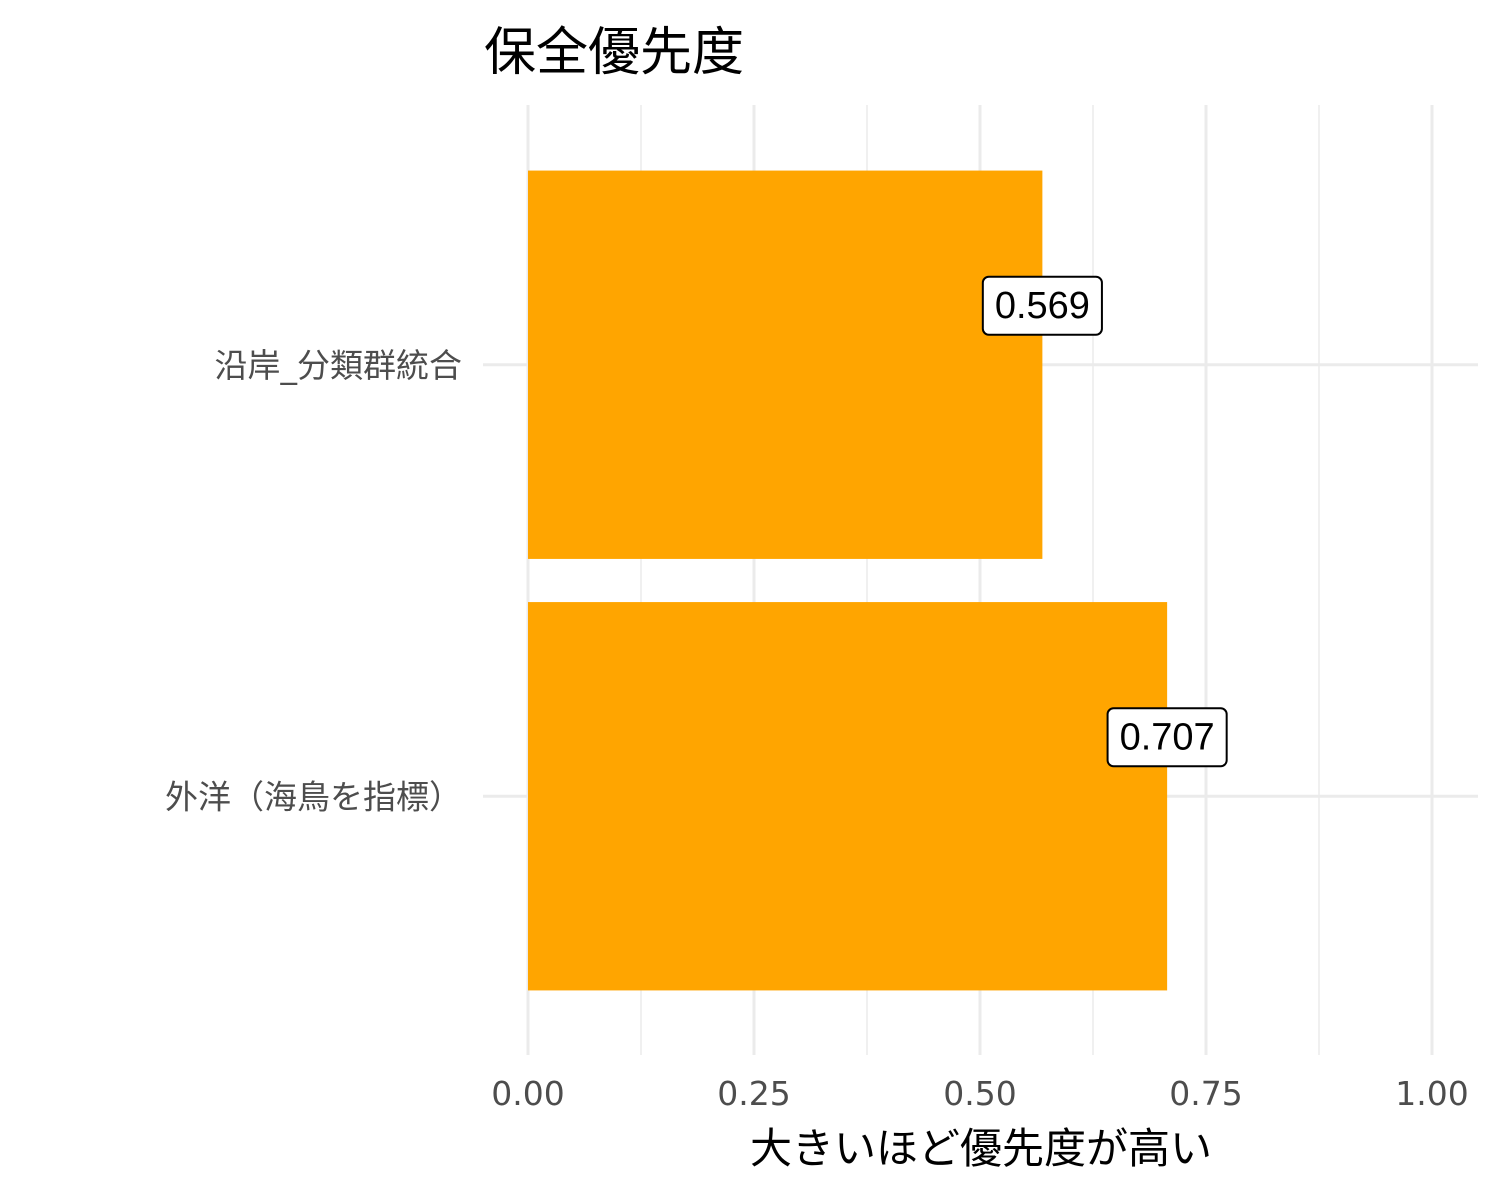 The width and height of the screenshot is (1500, 1200). Describe the element at coordinates (979, 1093) in the screenshot. I see `x-tick-label: 0.50` at that location.